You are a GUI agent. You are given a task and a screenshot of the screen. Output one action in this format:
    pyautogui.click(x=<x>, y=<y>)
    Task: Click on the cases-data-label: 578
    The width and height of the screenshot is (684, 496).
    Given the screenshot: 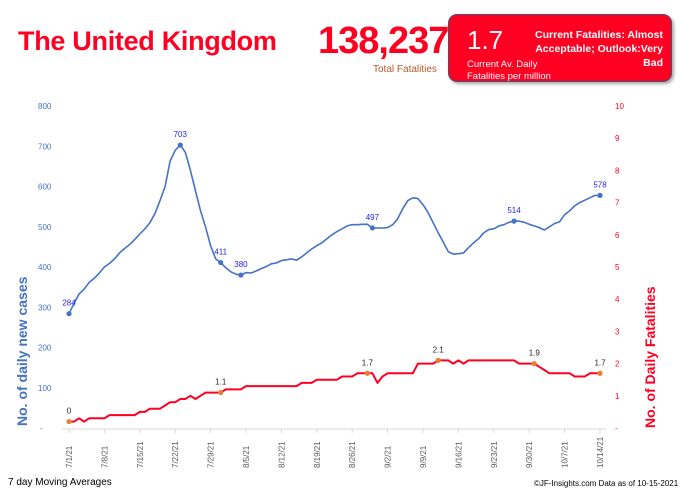 What is the action you would take?
    pyautogui.click(x=600, y=184)
    